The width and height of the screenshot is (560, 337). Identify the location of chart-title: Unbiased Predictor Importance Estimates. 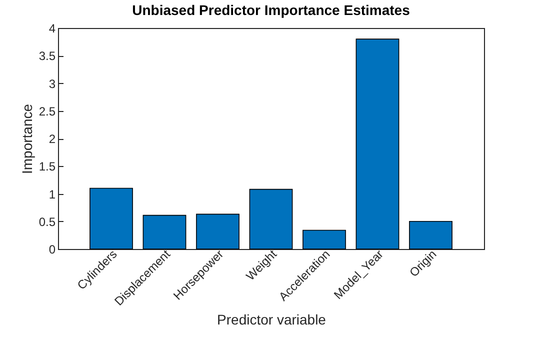
(271, 10).